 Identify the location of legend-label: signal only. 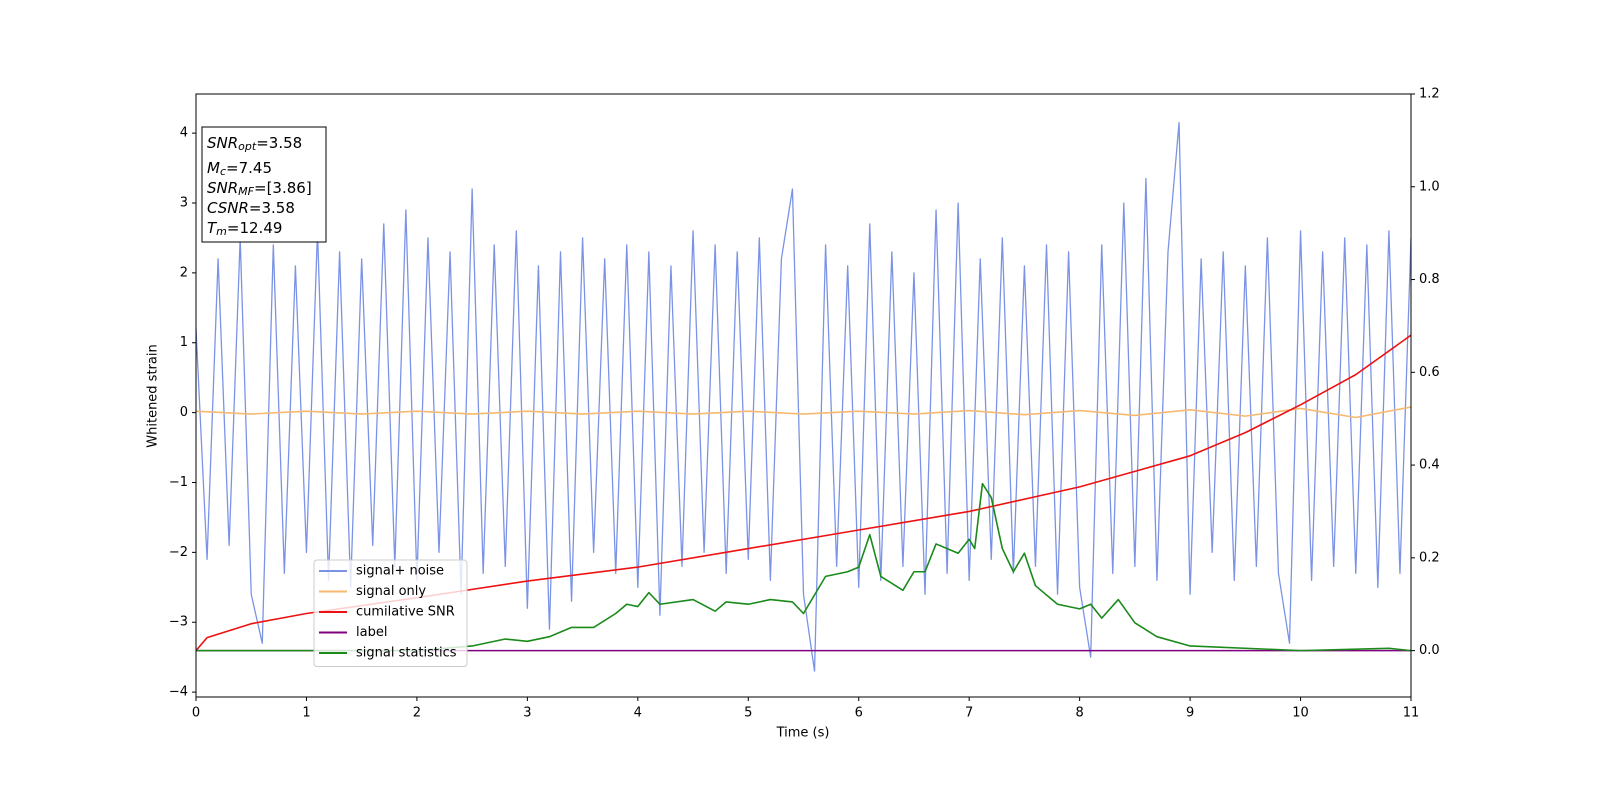
(391, 591).